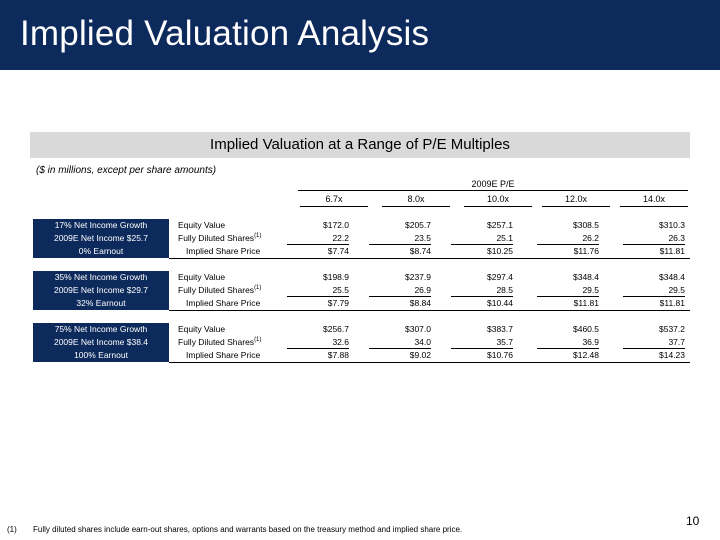  I want to click on scenario-net-income: 2009E Net Income $38.4, so click(101, 342).